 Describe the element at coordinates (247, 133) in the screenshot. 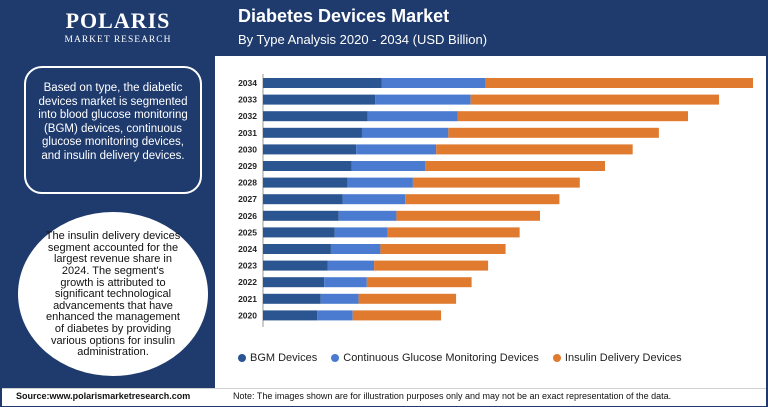

I see `y-tick-label-2031: 2031` at that location.